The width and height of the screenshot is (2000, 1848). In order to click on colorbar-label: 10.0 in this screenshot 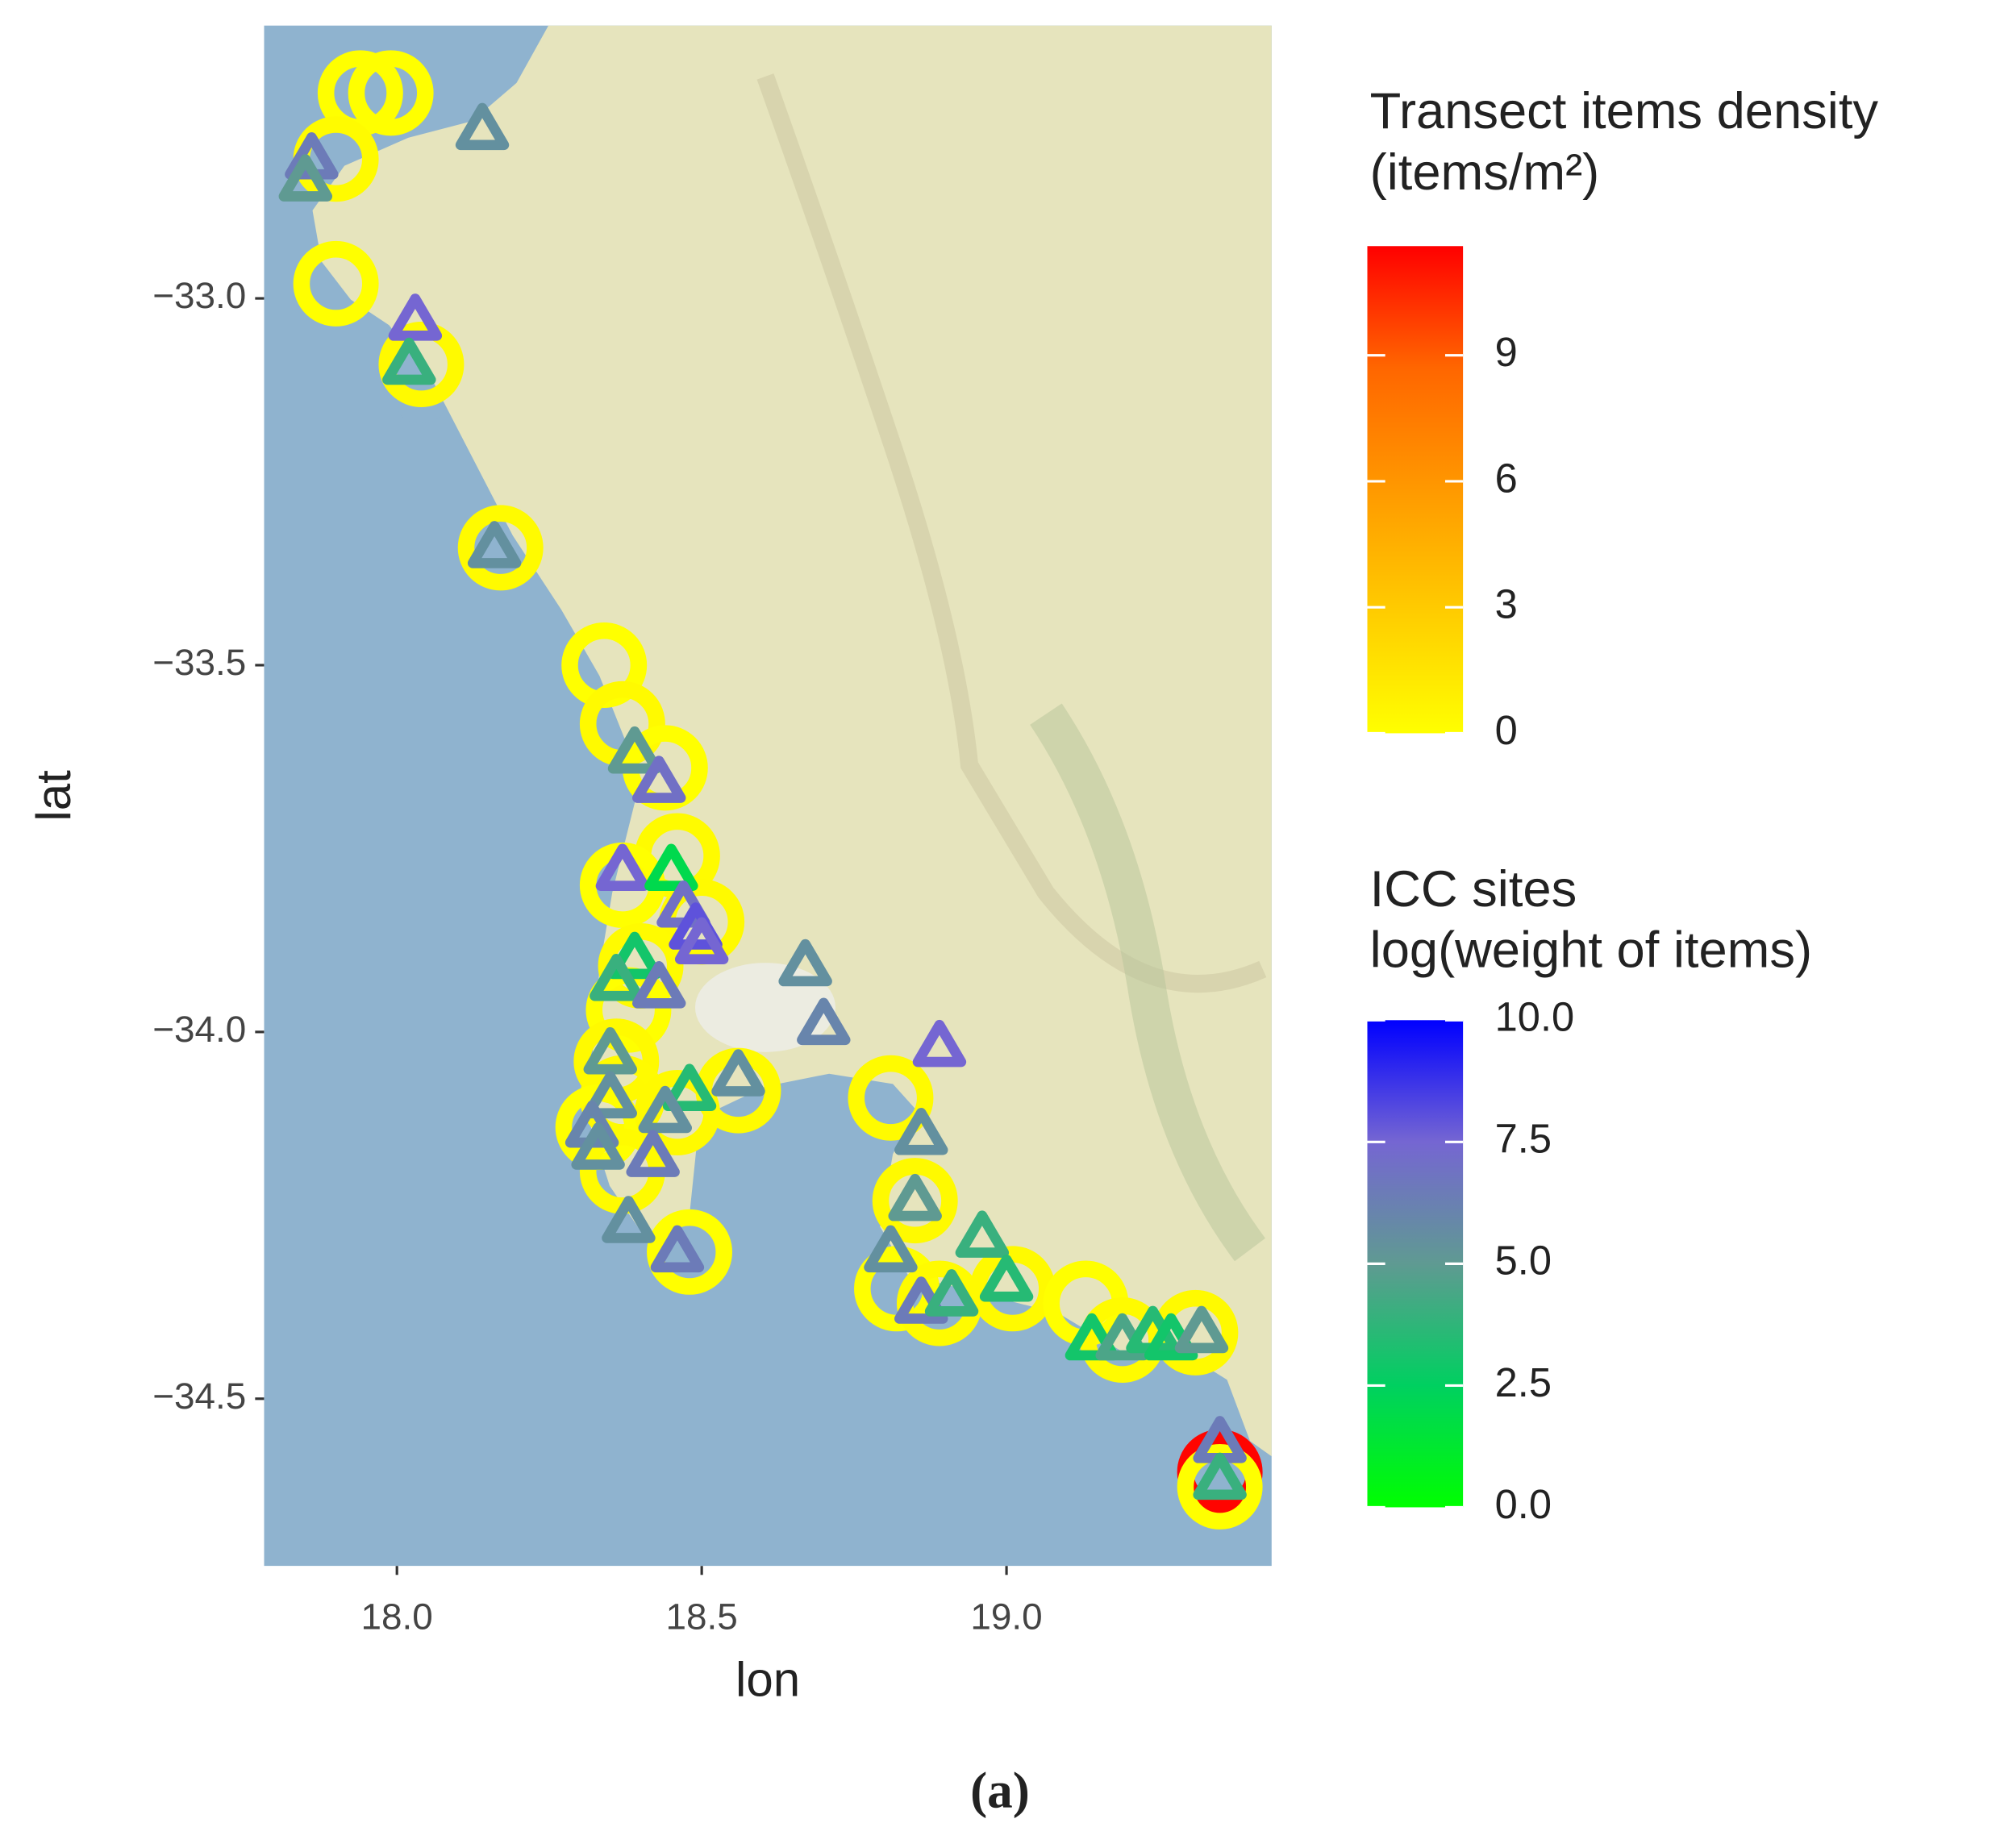, I will do `click(1535, 1017)`.